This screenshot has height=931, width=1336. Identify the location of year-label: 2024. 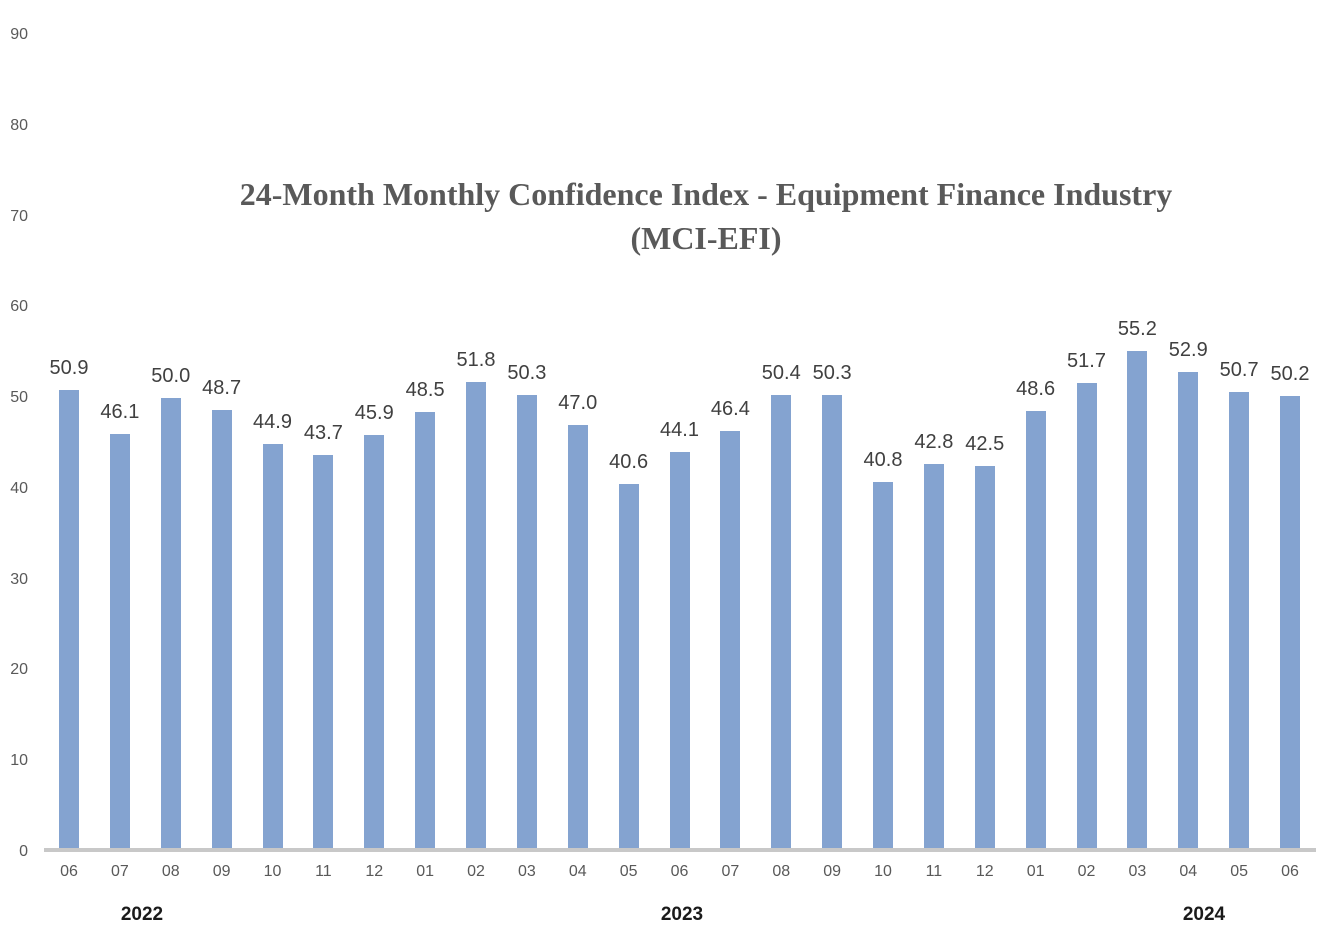
(1204, 914).